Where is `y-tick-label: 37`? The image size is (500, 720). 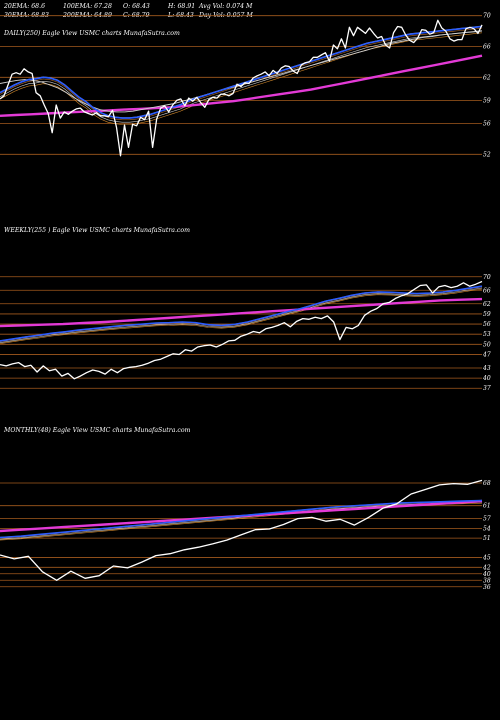
y-tick-label: 37 is located at coordinates (487, 388).